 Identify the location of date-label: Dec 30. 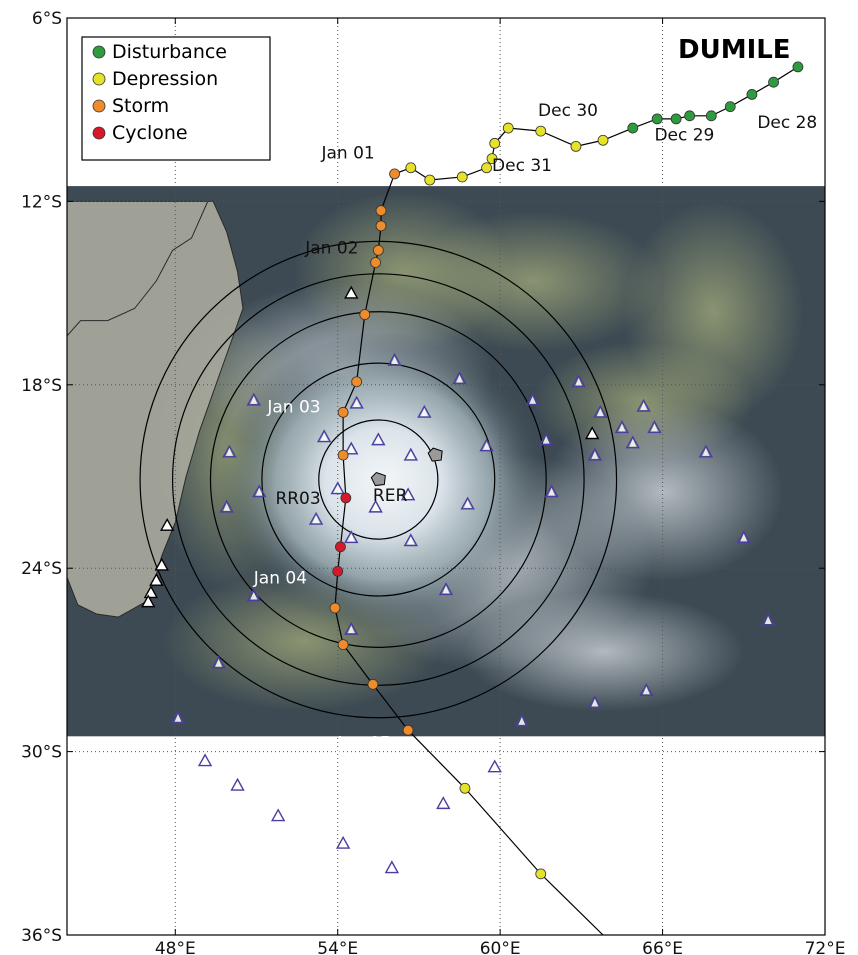
(568, 111).